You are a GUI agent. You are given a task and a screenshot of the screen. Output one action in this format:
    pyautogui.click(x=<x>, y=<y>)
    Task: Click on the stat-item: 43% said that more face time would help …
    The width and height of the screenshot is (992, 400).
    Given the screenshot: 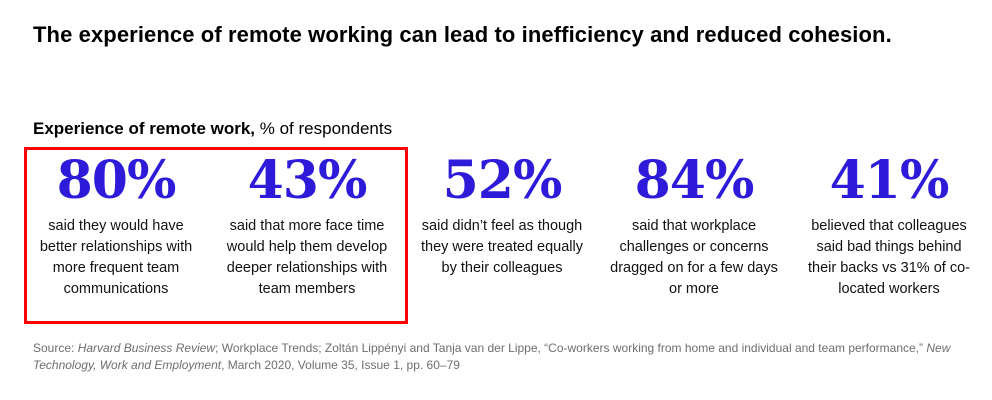 What is the action you would take?
    pyautogui.click(x=307, y=225)
    